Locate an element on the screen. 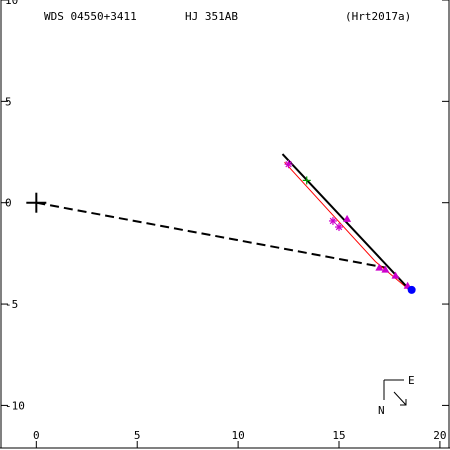  current-position-dot is located at coordinates (411, 289).